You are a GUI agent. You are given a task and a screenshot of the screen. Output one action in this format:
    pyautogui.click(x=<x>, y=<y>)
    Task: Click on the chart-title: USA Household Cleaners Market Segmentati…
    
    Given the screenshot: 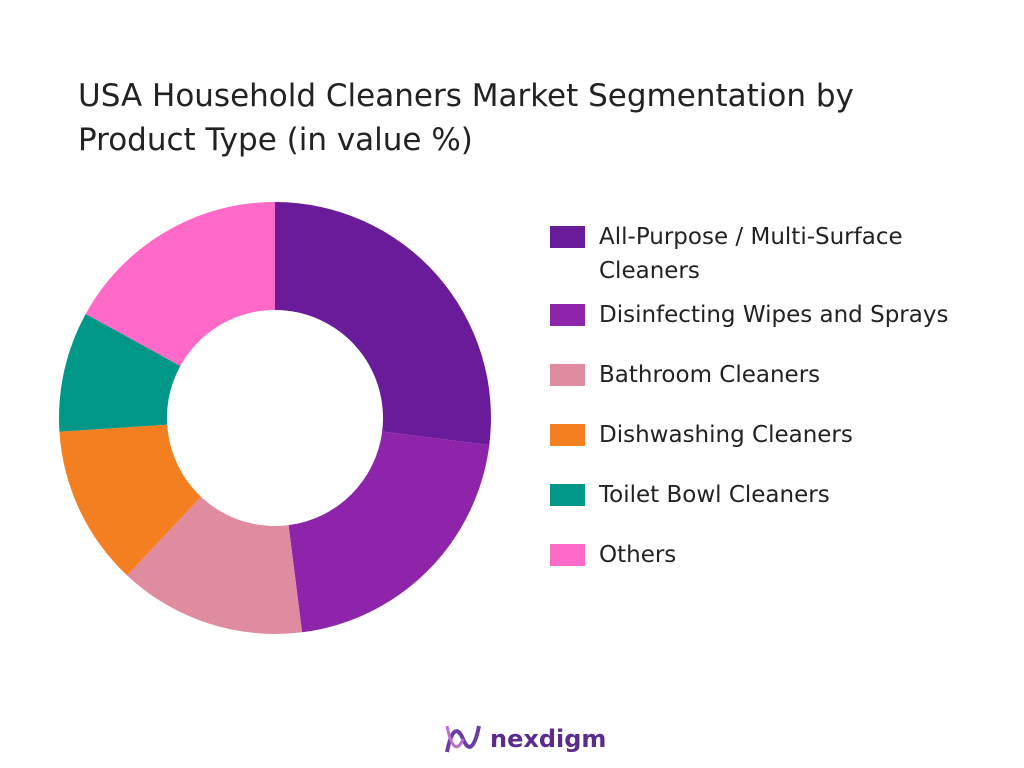 What is the action you would take?
    pyautogui.click(x=466, y=118)
    